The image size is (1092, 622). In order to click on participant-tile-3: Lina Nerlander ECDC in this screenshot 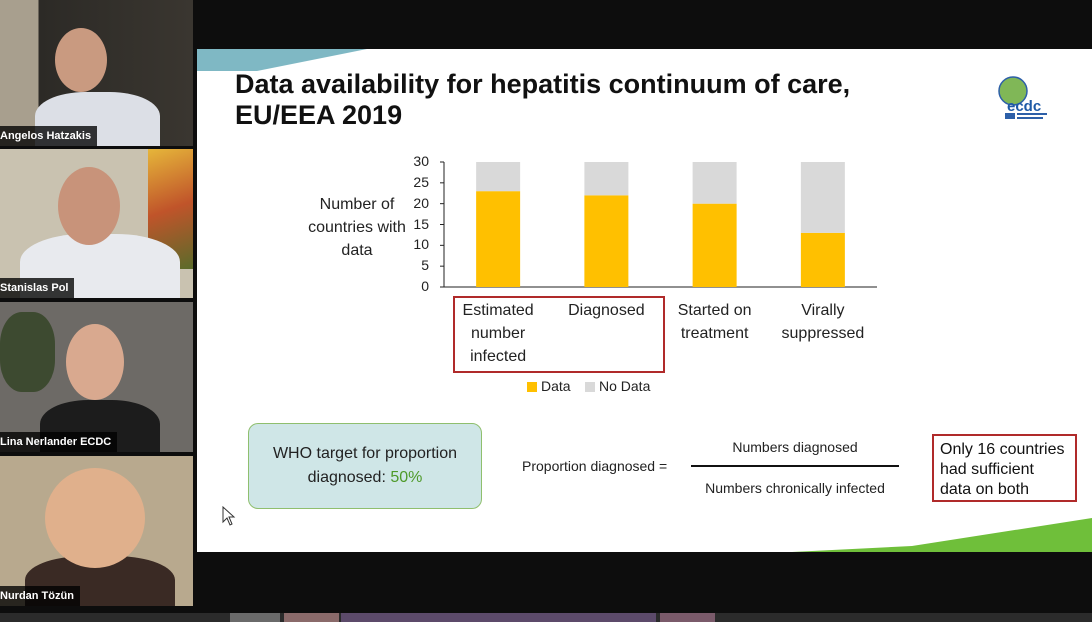, I will do `click(96, 377)`.